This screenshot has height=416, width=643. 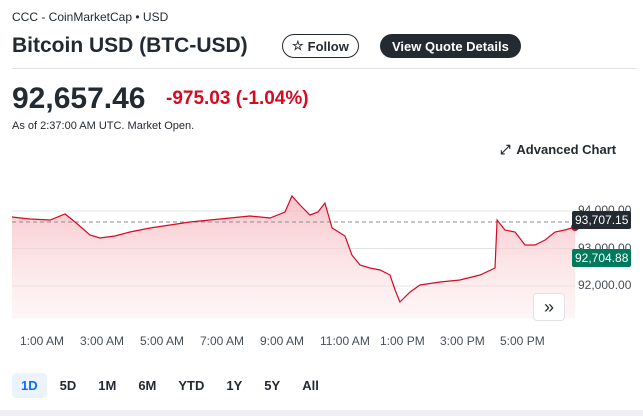 I want to click on page-title: Bitcoin USD (BTC-USD), so click(x=130, y=45).